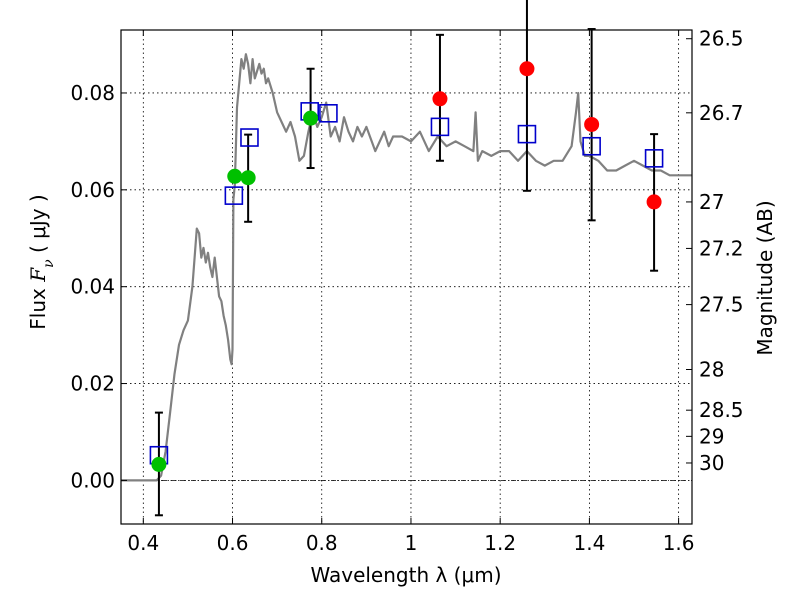 This screenshot has width=800, height=600. I want to click on y2-tick-label: 26.5, so click(721, 39).